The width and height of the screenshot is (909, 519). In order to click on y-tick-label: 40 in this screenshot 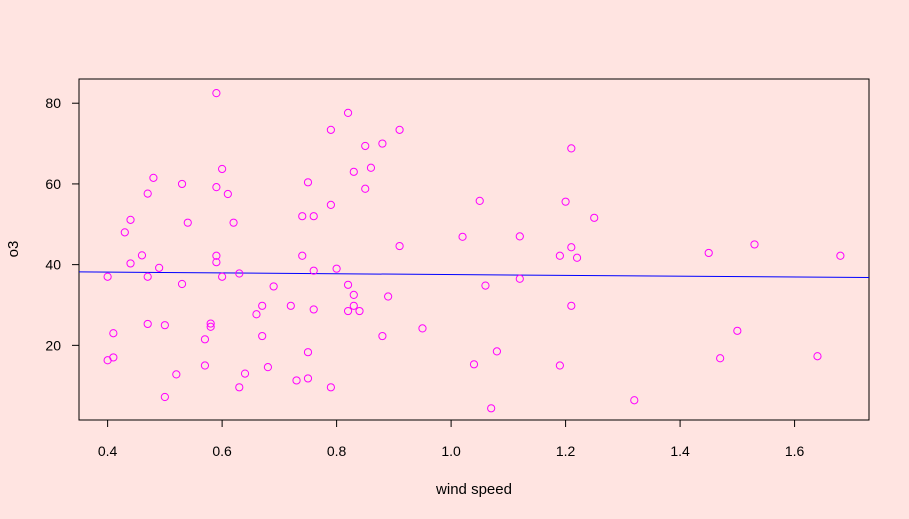, I will do `click(53, 265)`.